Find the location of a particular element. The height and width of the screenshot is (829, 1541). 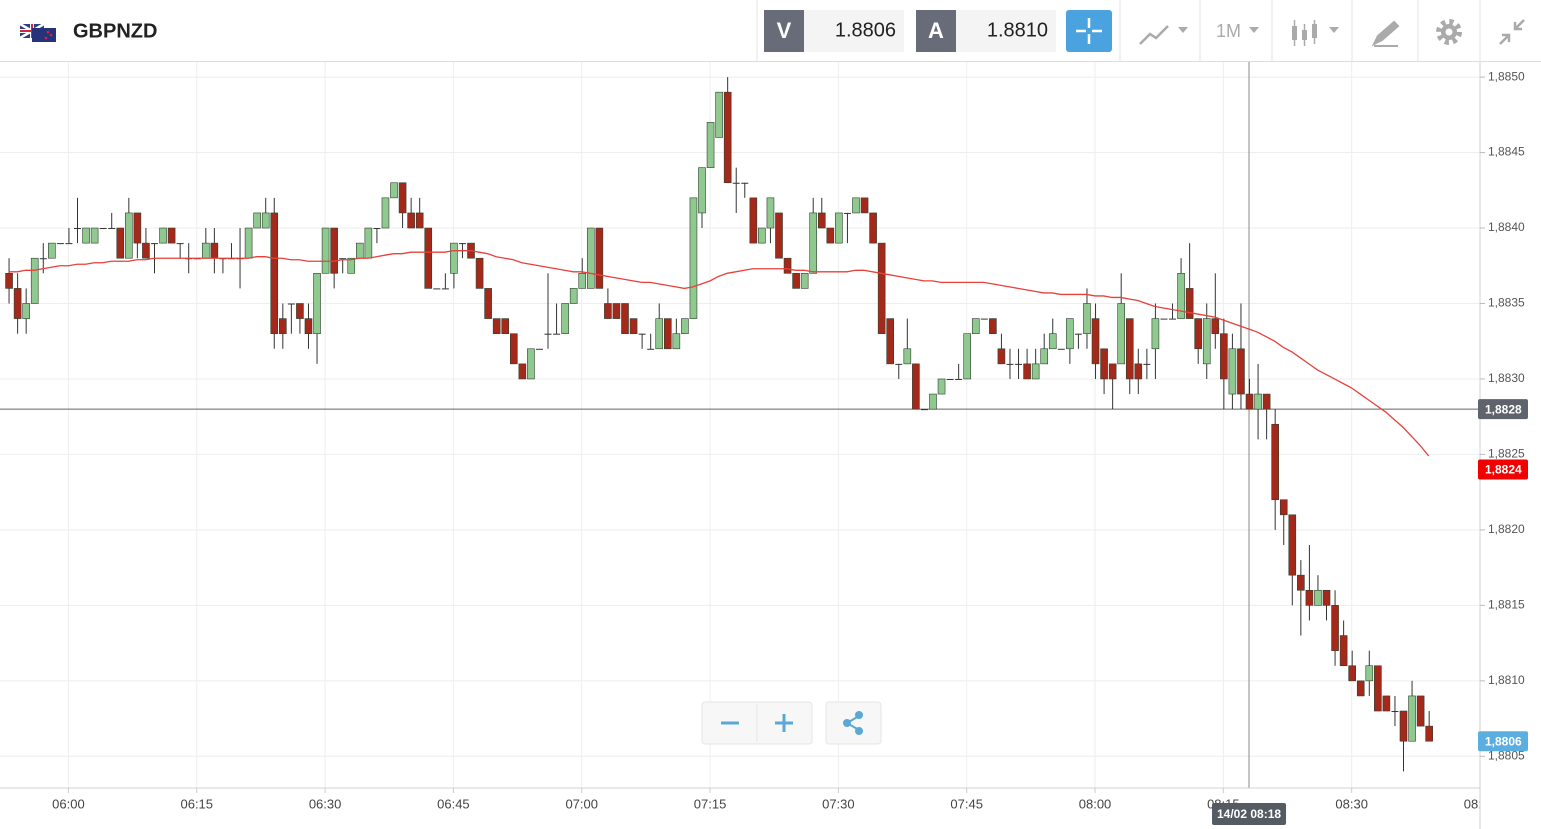

y-tick-label: 1,8825 is located at coordinates (1506, 454).